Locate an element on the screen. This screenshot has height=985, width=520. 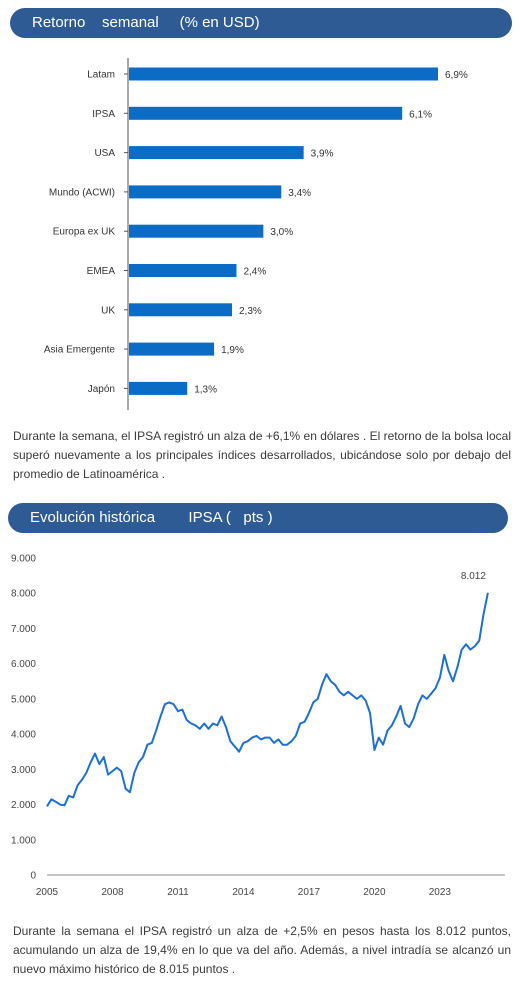
y-tick-label: 6.000 is located at coordinates (23, 664).